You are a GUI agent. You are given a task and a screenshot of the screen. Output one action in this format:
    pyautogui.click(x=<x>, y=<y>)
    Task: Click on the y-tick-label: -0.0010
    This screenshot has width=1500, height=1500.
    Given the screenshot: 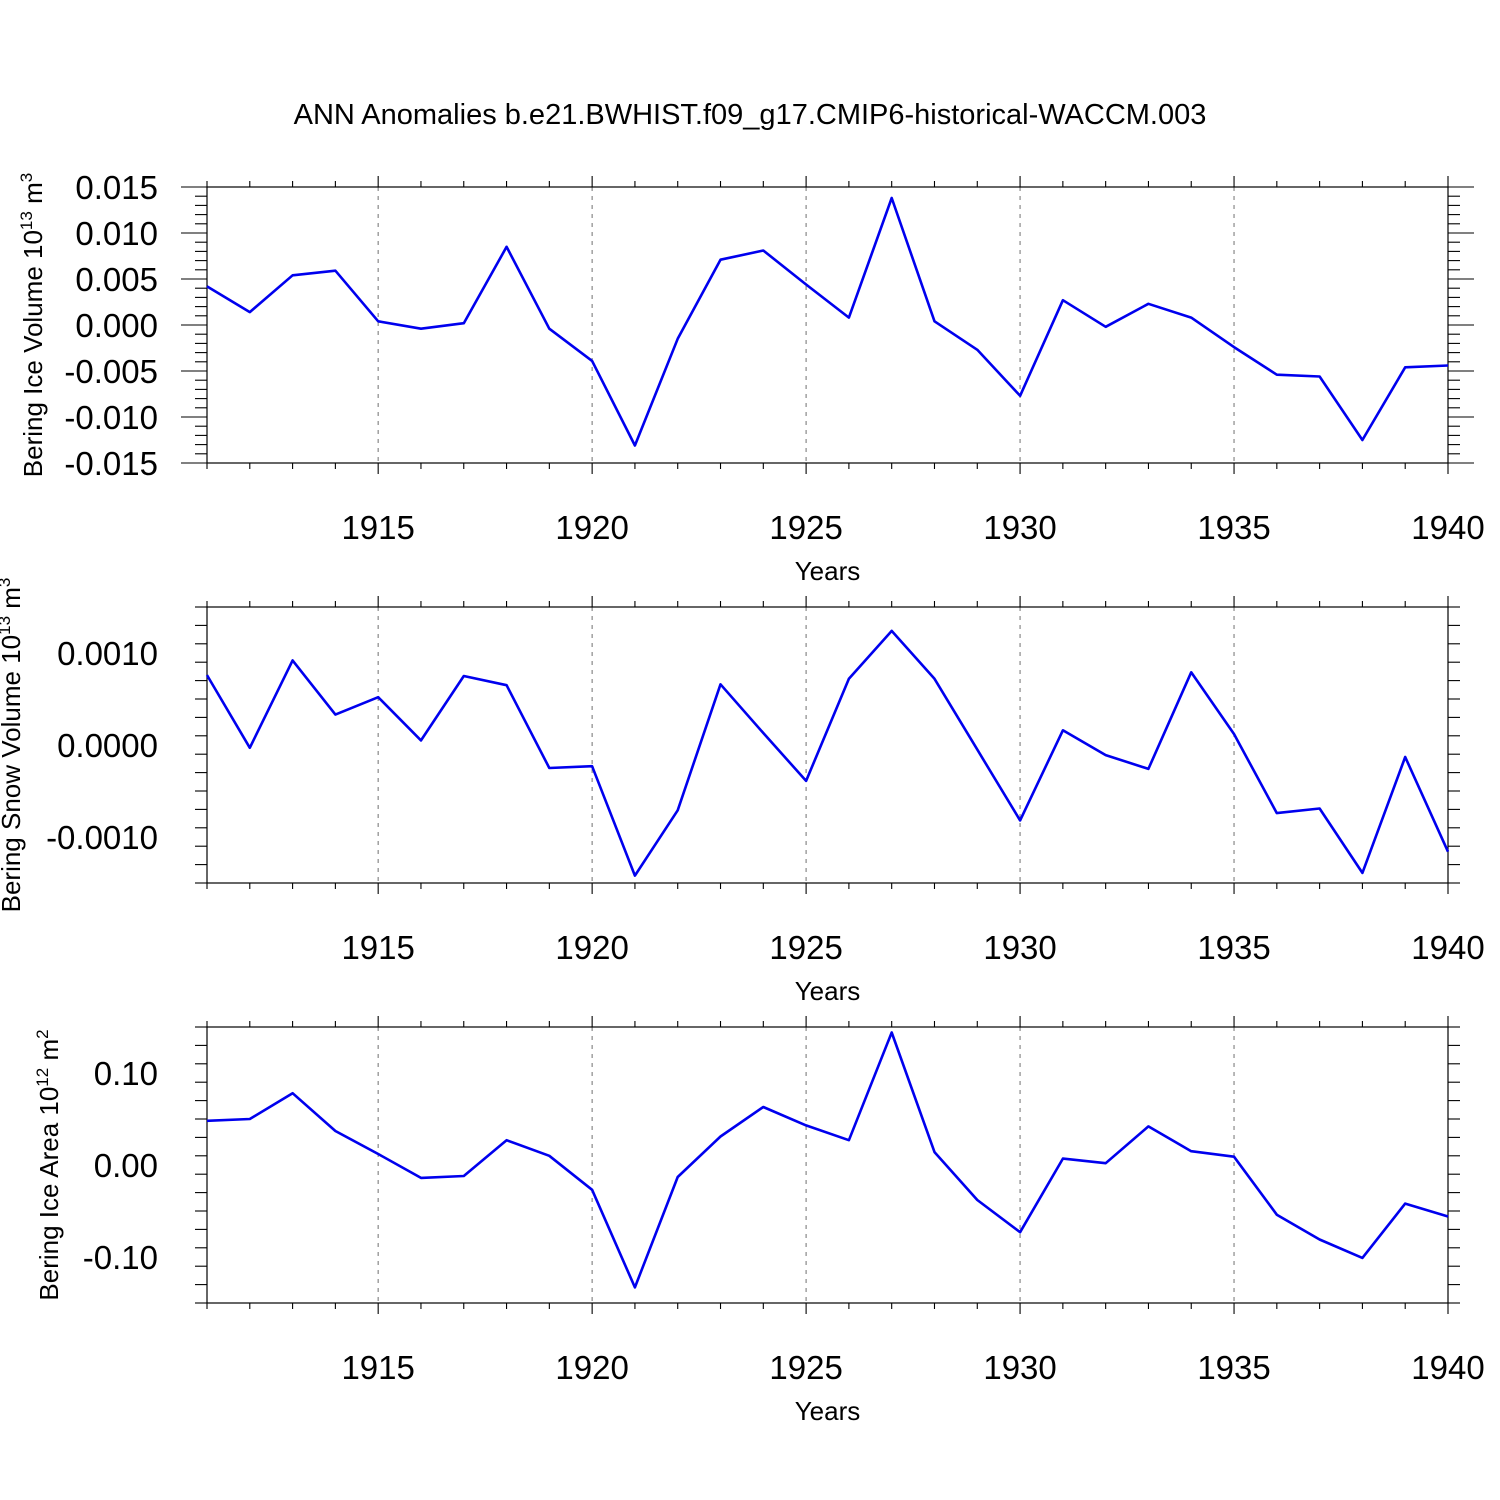 What is the action you would take?
    pyautogui.click(x=102, y=837)
    